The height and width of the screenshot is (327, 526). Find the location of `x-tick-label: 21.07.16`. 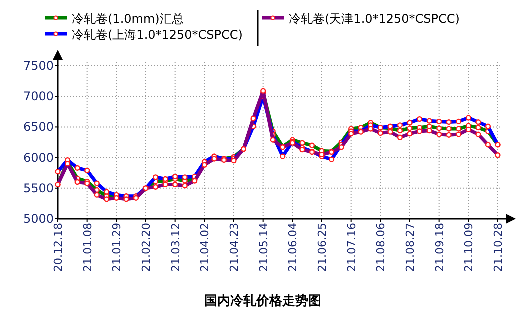

x-tick-label: 21.07.16 is located at coordinates (351, 247).